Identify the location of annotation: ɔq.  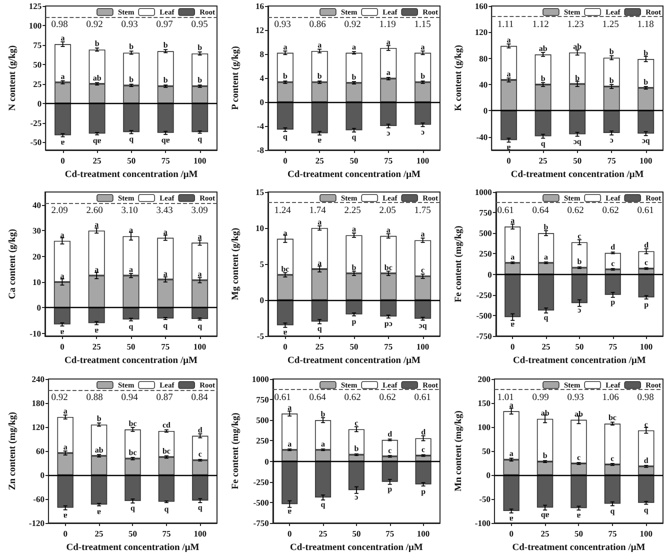
(423, 325).